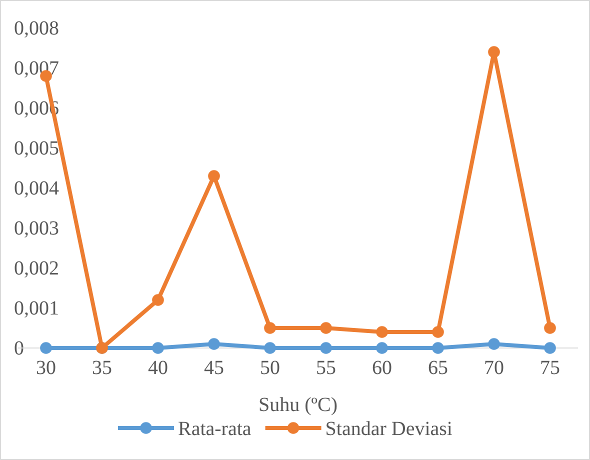 The image size is (590, 460). I want to click on x-tick-label: 65, so click(438, 368).